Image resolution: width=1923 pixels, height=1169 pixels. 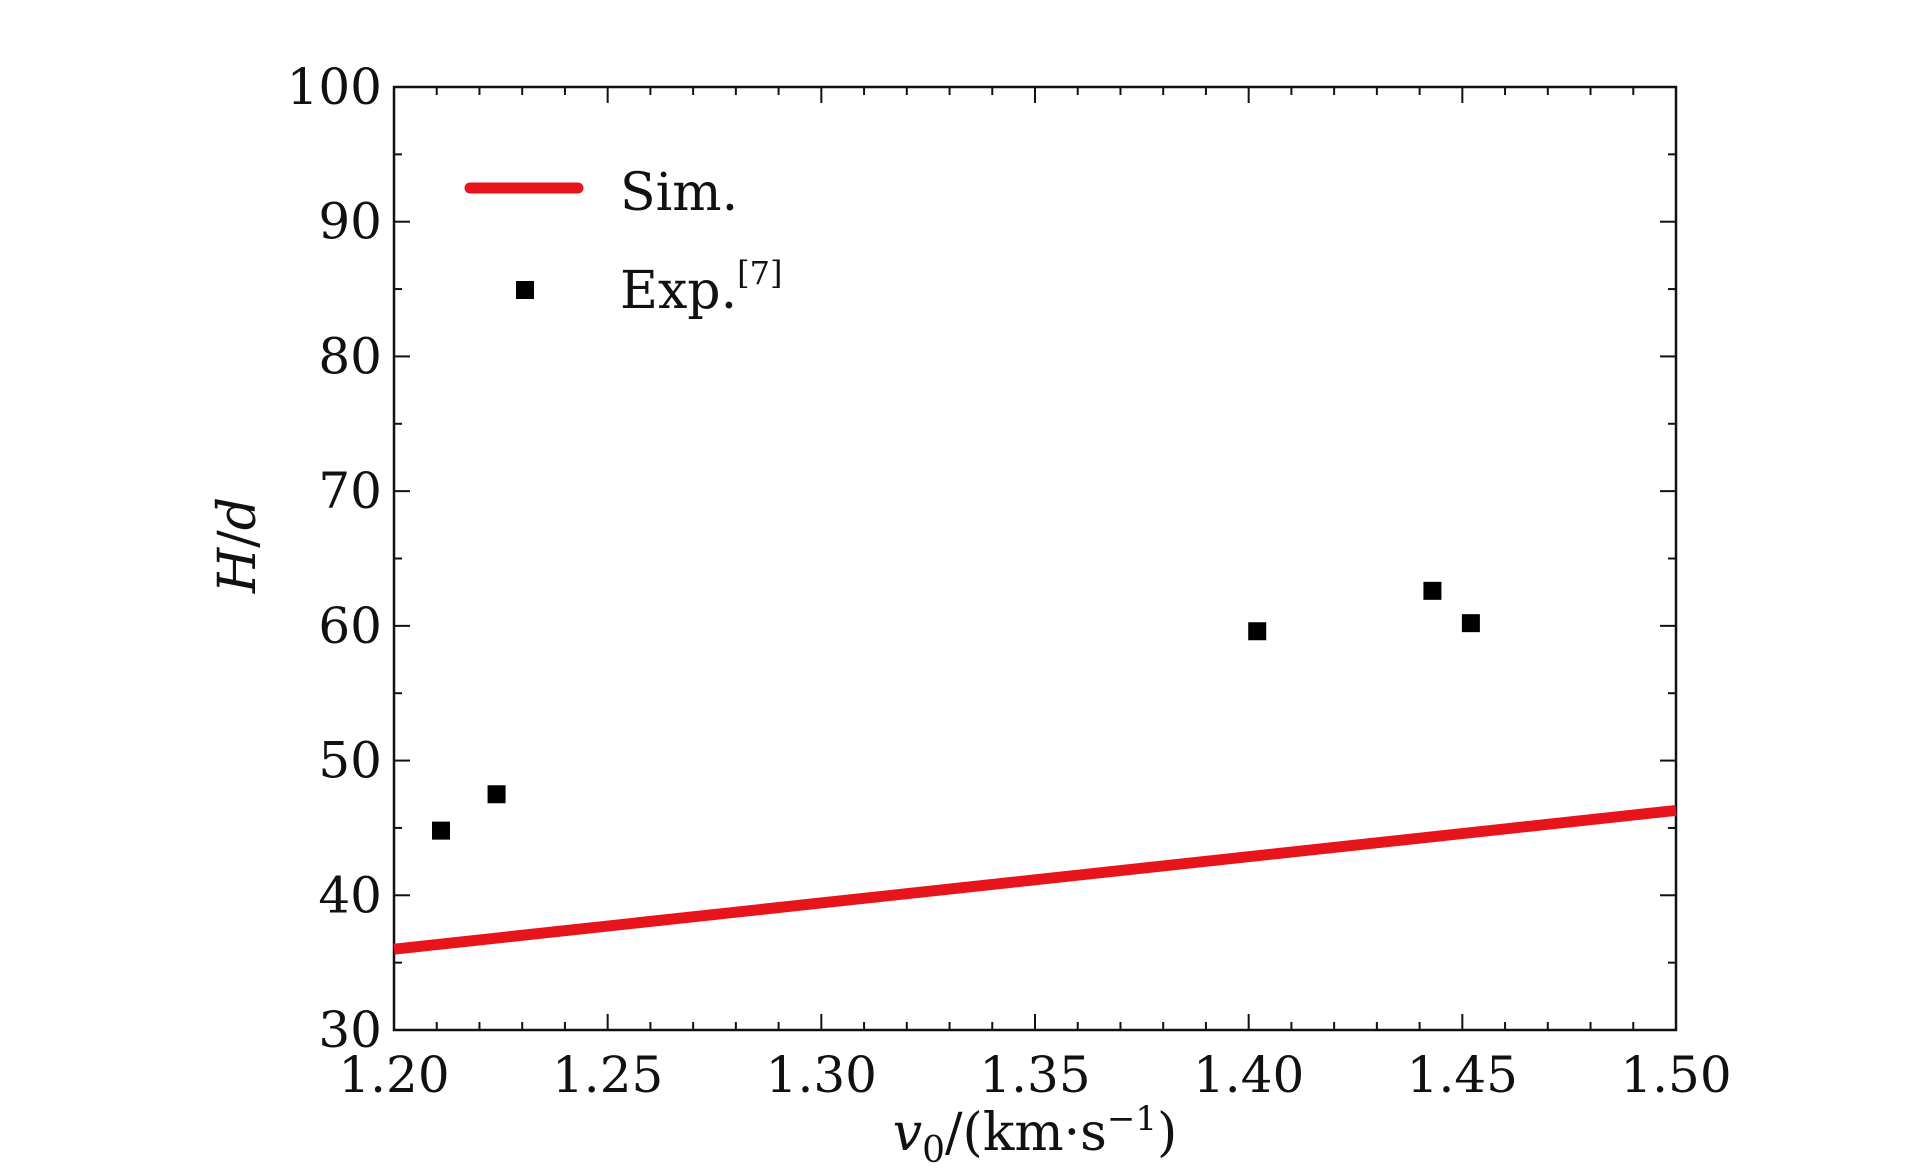 I want to click on y-tick-label: 80, so click(x=350, y=356).